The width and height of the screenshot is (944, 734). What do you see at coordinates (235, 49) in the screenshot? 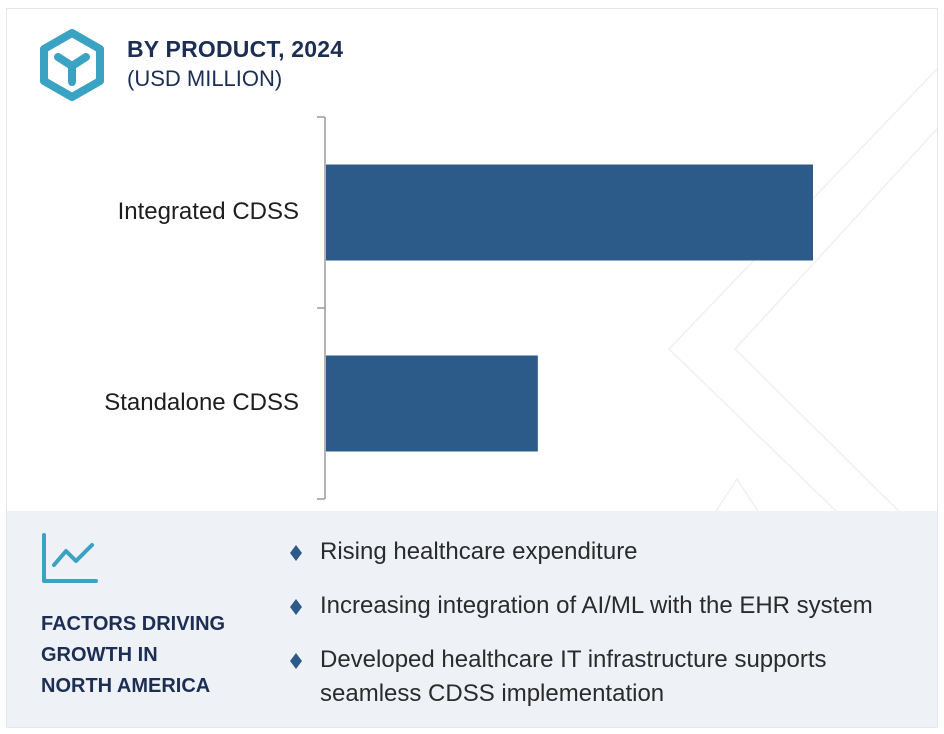
I see `chart-title: BY PRODUCT, 2024` at bounding box center [235, 49].